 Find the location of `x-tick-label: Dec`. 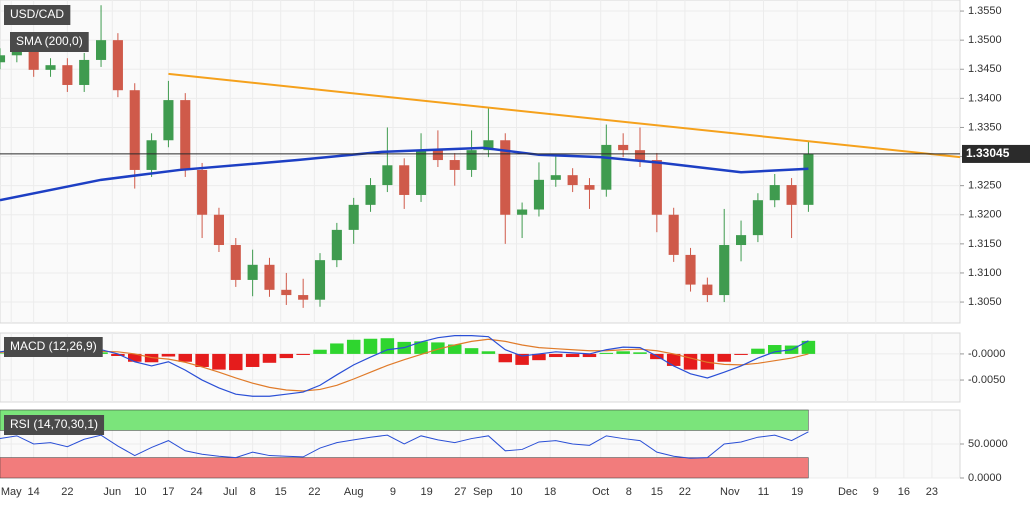

x-tick-label: Dec is located at coordinates (848, 492).